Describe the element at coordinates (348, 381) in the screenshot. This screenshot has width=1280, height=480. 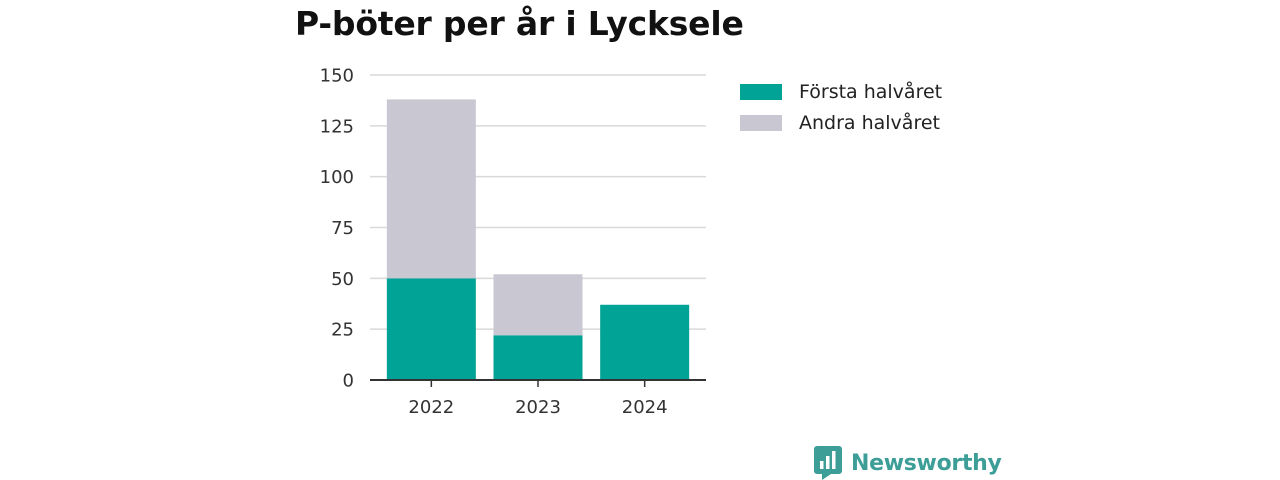
I see `y-tick-label: 0` at that location.